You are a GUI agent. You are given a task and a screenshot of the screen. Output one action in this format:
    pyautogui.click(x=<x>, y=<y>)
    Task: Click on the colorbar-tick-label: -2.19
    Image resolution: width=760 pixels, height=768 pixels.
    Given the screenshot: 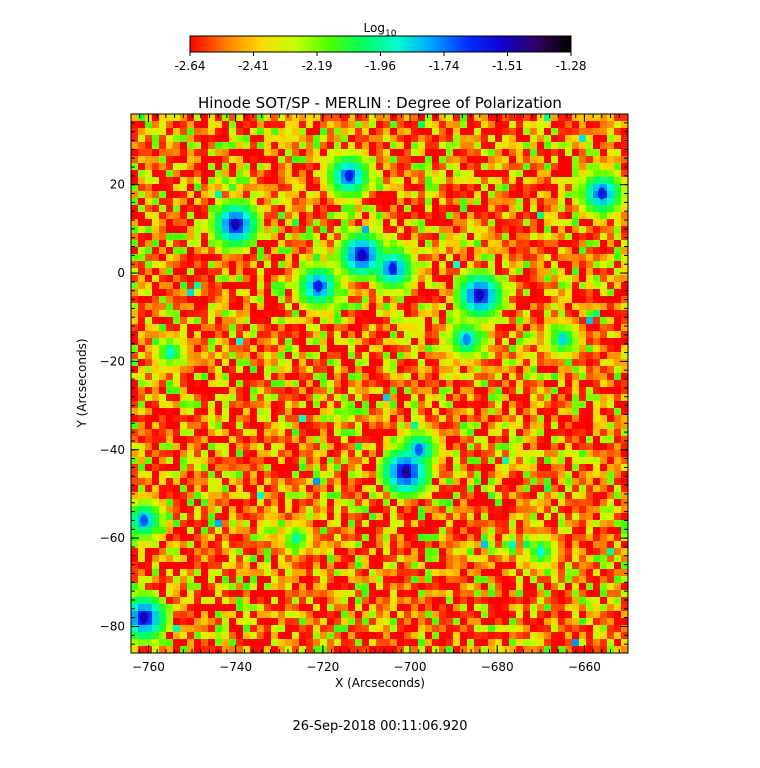 What is the action you would take?
    pyautogui.click(x=316, y=66)
    